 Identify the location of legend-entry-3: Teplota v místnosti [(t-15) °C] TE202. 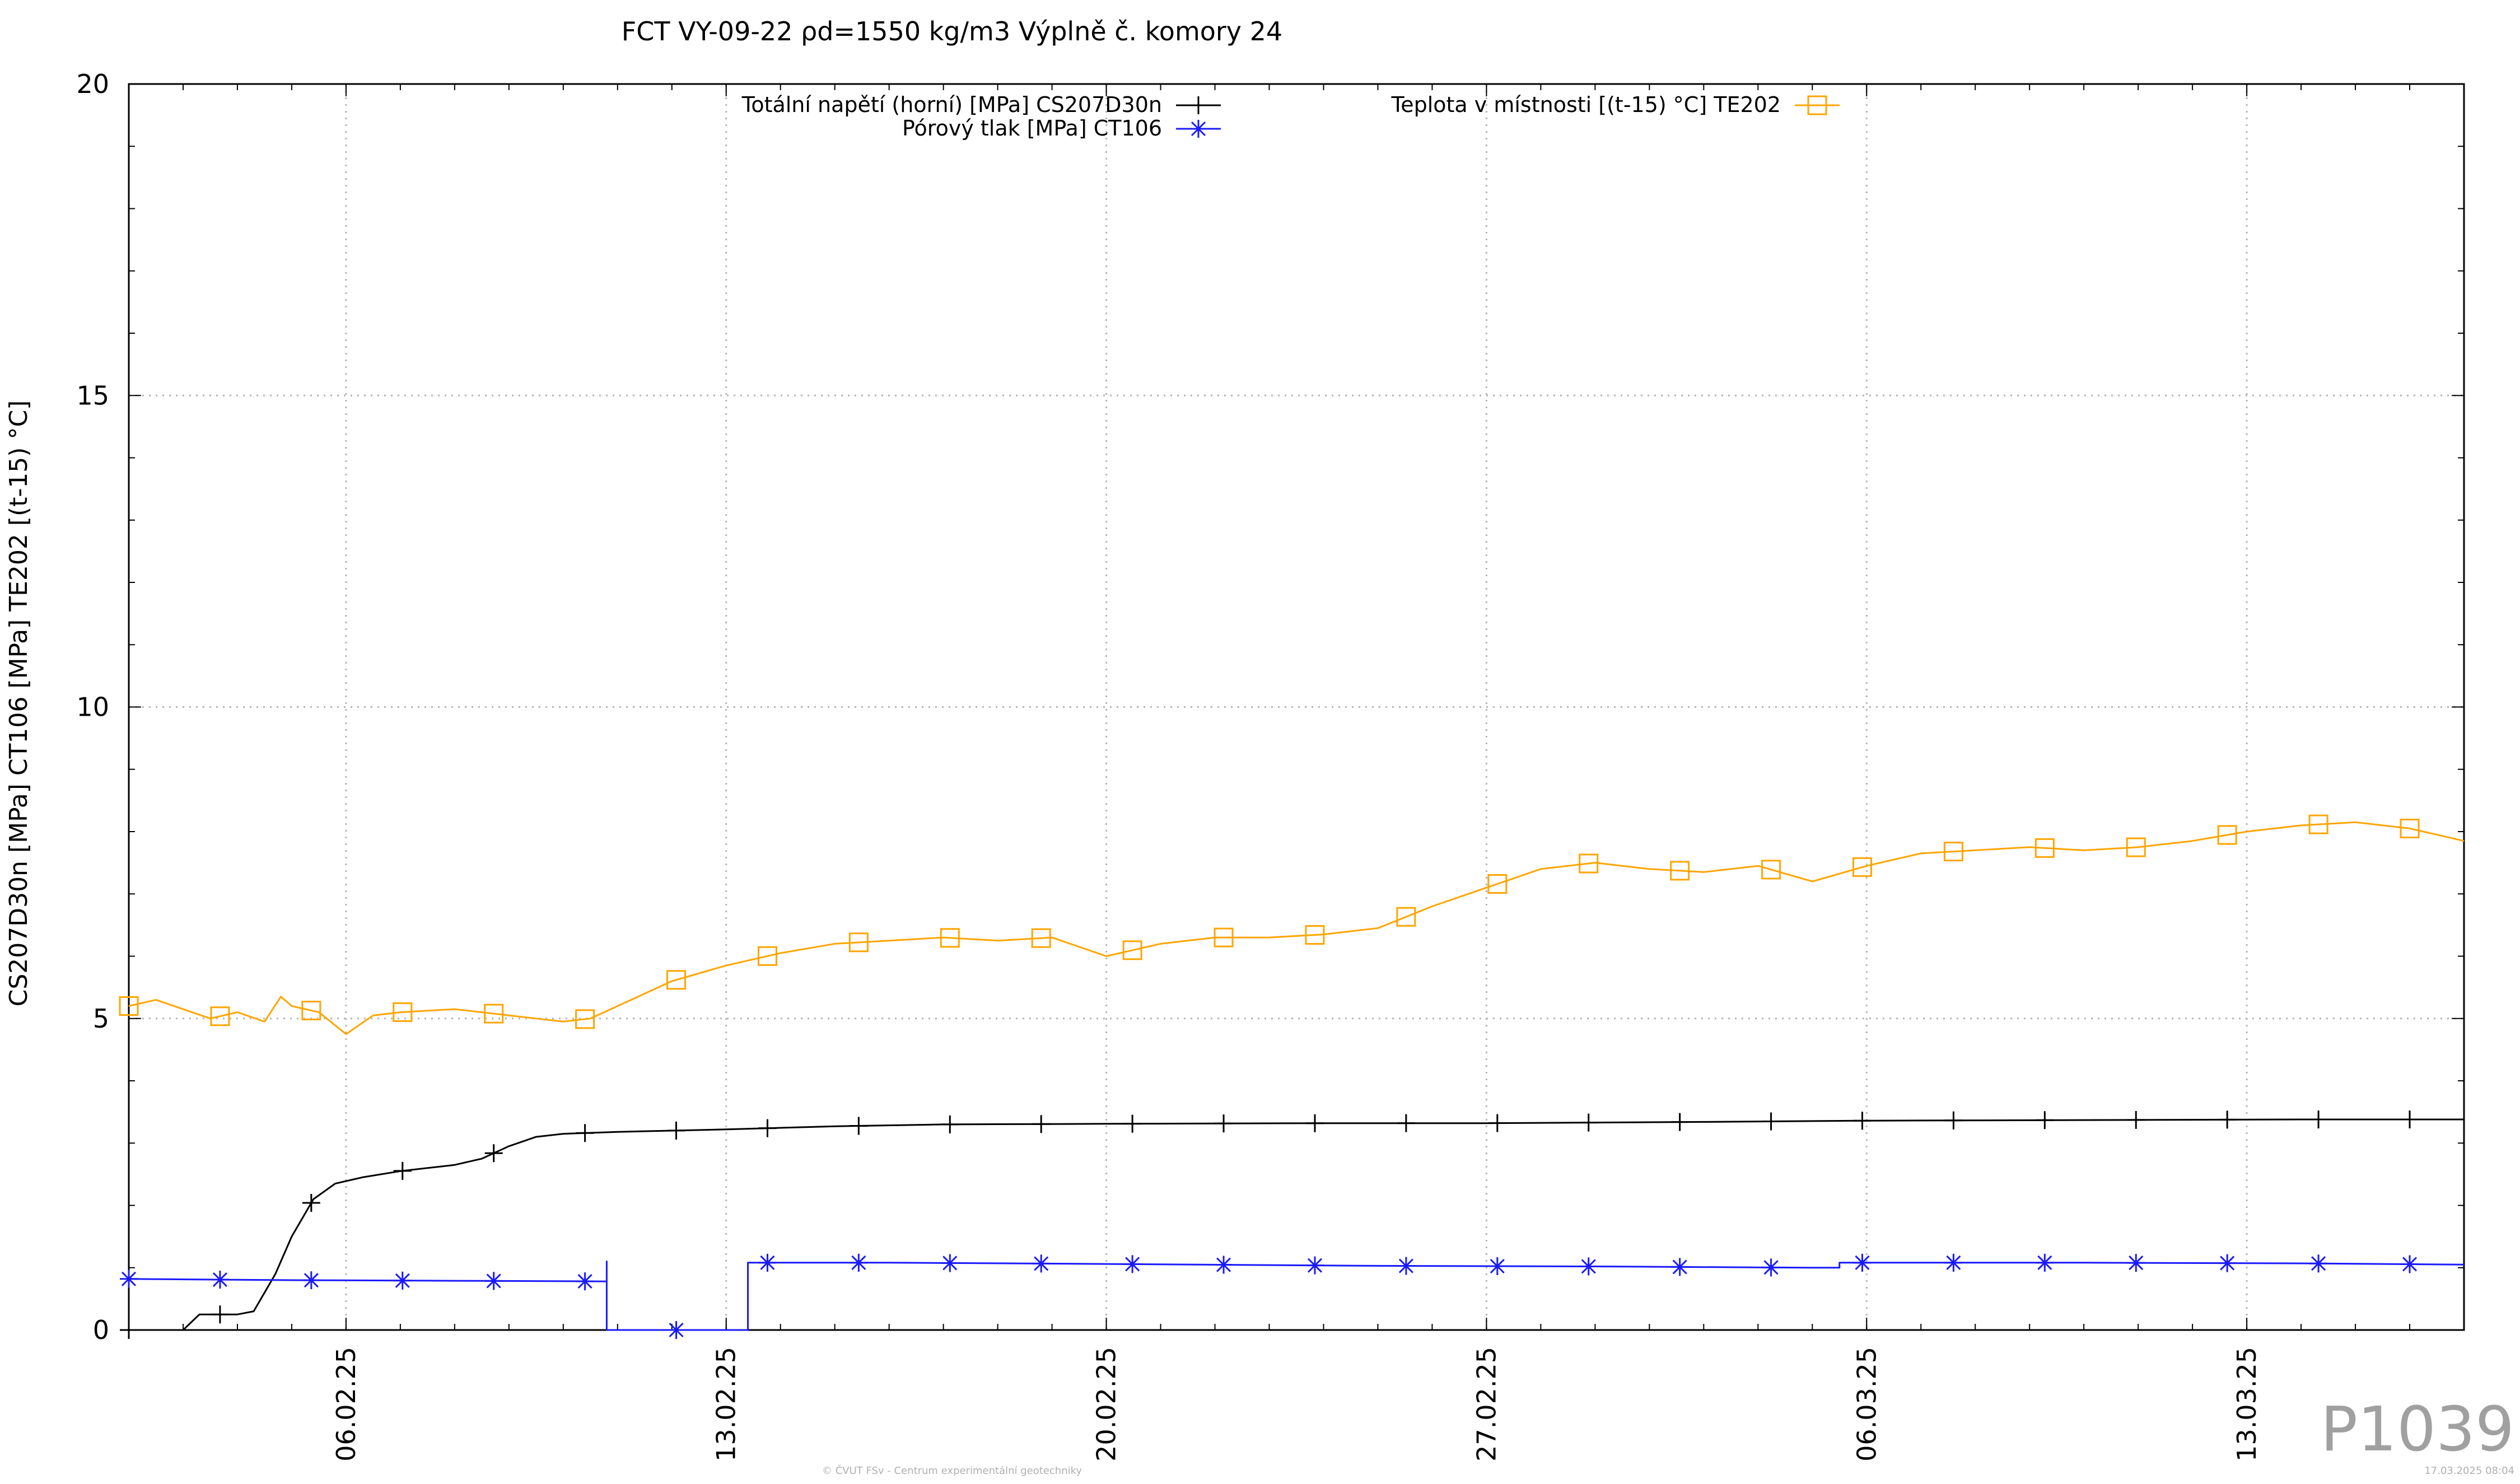
(1615, 105).